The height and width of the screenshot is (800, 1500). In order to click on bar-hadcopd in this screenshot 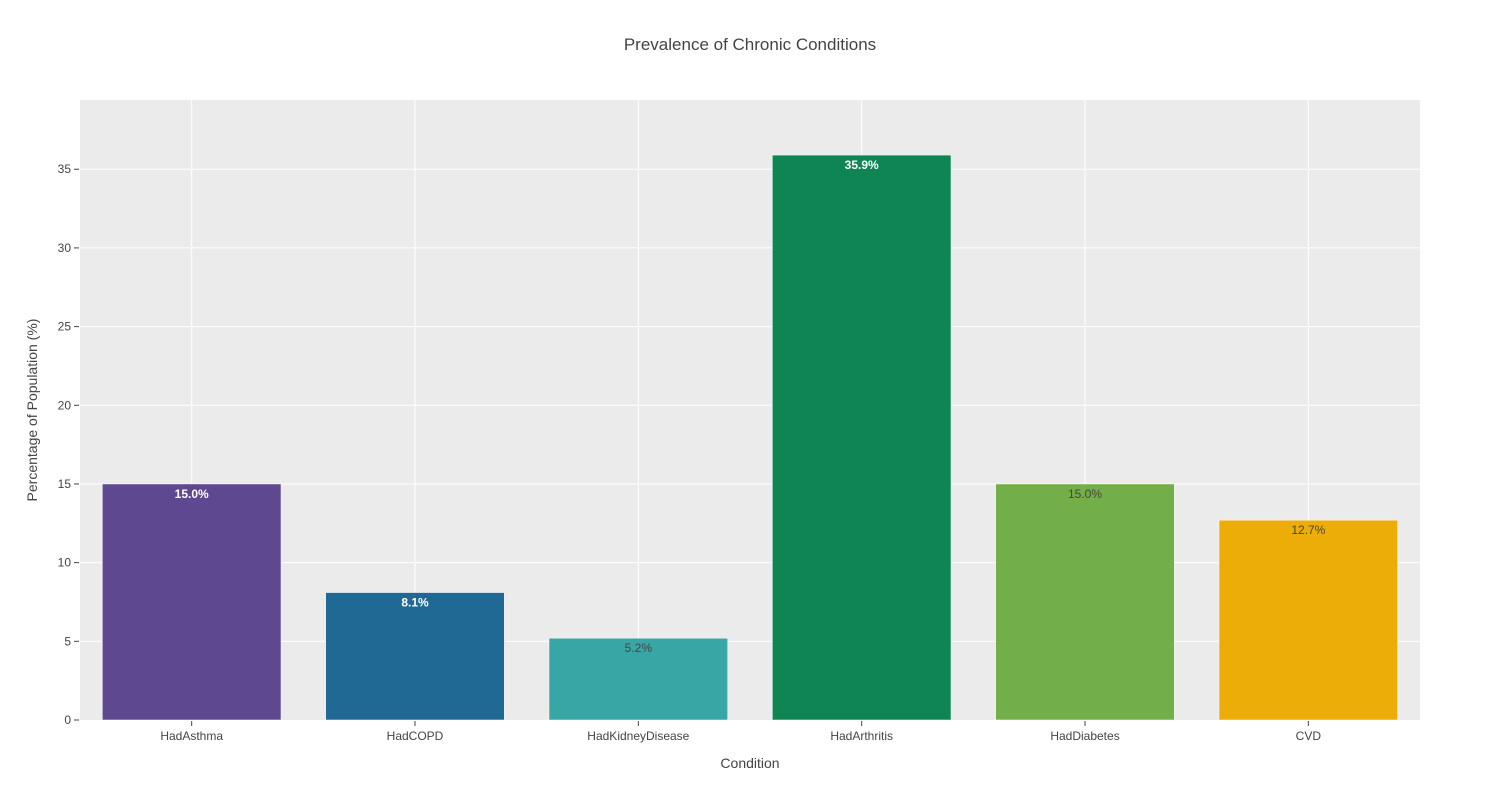, I will do `click(415, 656)`.